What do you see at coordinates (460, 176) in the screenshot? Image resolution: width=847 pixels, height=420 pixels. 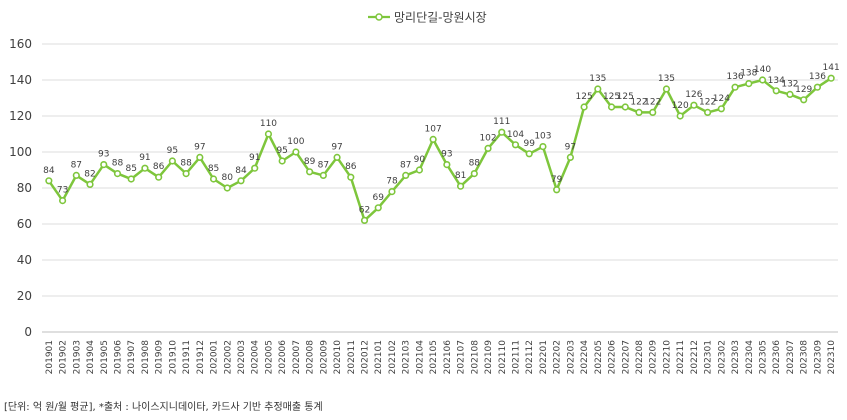 I see `data-label: 81` at bounding box center [460, 176].